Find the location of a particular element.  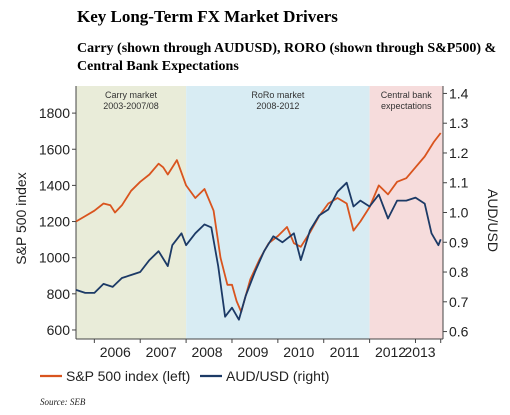

legend-label-2: AUD/USD (right) is located at coordinates (277, 376).